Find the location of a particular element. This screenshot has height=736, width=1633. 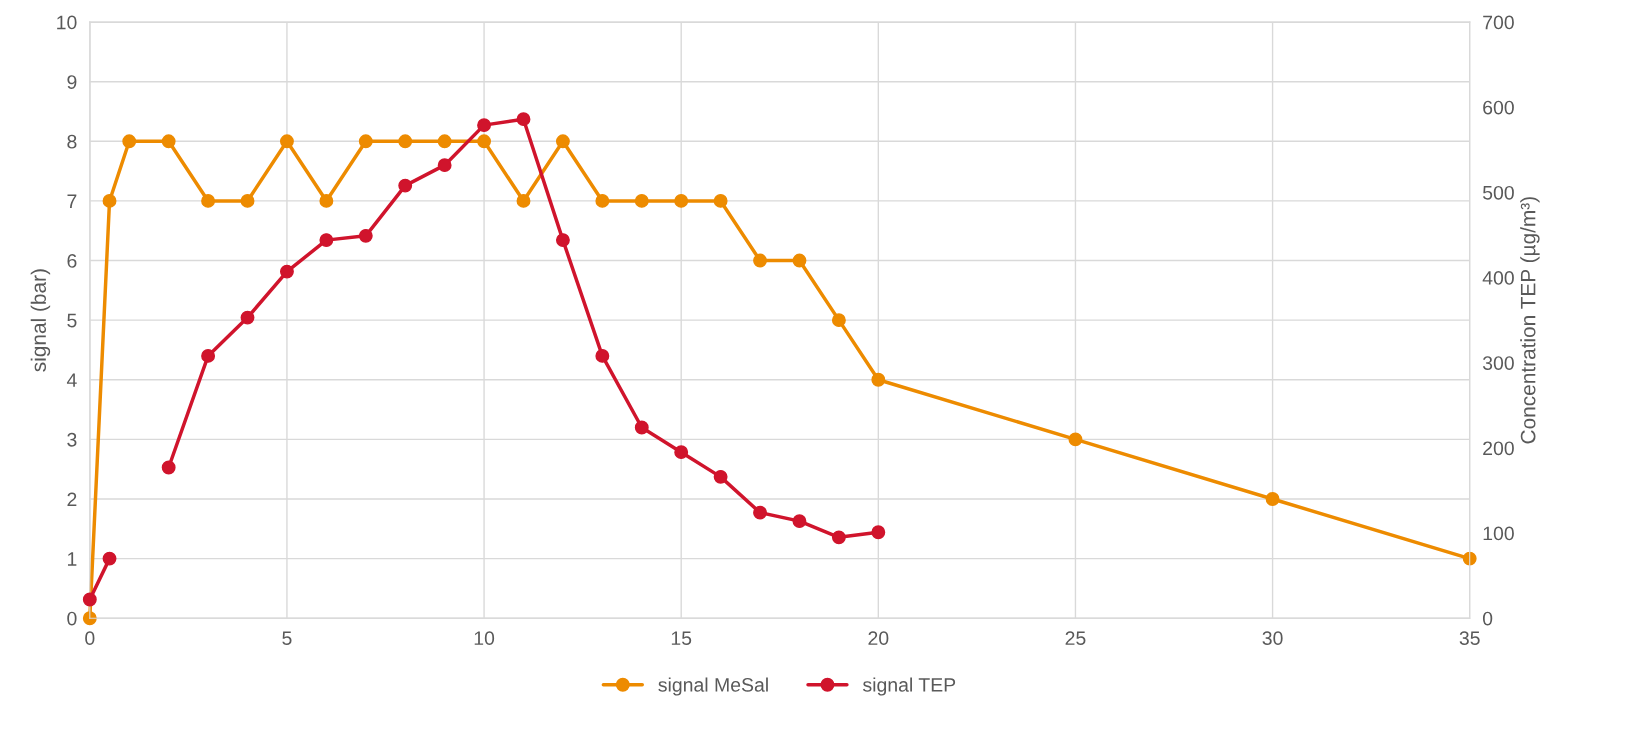

y-tick-label: 0 is located at coordinates (72, 618).